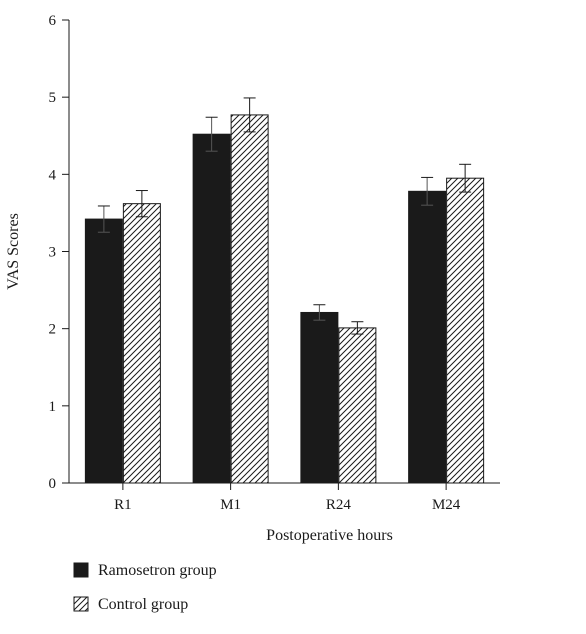 The width and height of the screenshot is (586, 634). I want to click on y-tick-label: 0, so click(53, 484).